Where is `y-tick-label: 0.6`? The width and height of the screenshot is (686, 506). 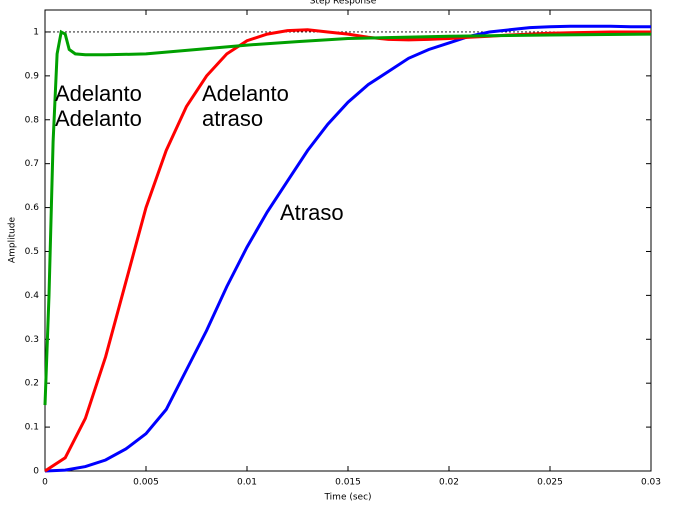
y-tick-label: 0.6 is located at coordinates (32, 208).